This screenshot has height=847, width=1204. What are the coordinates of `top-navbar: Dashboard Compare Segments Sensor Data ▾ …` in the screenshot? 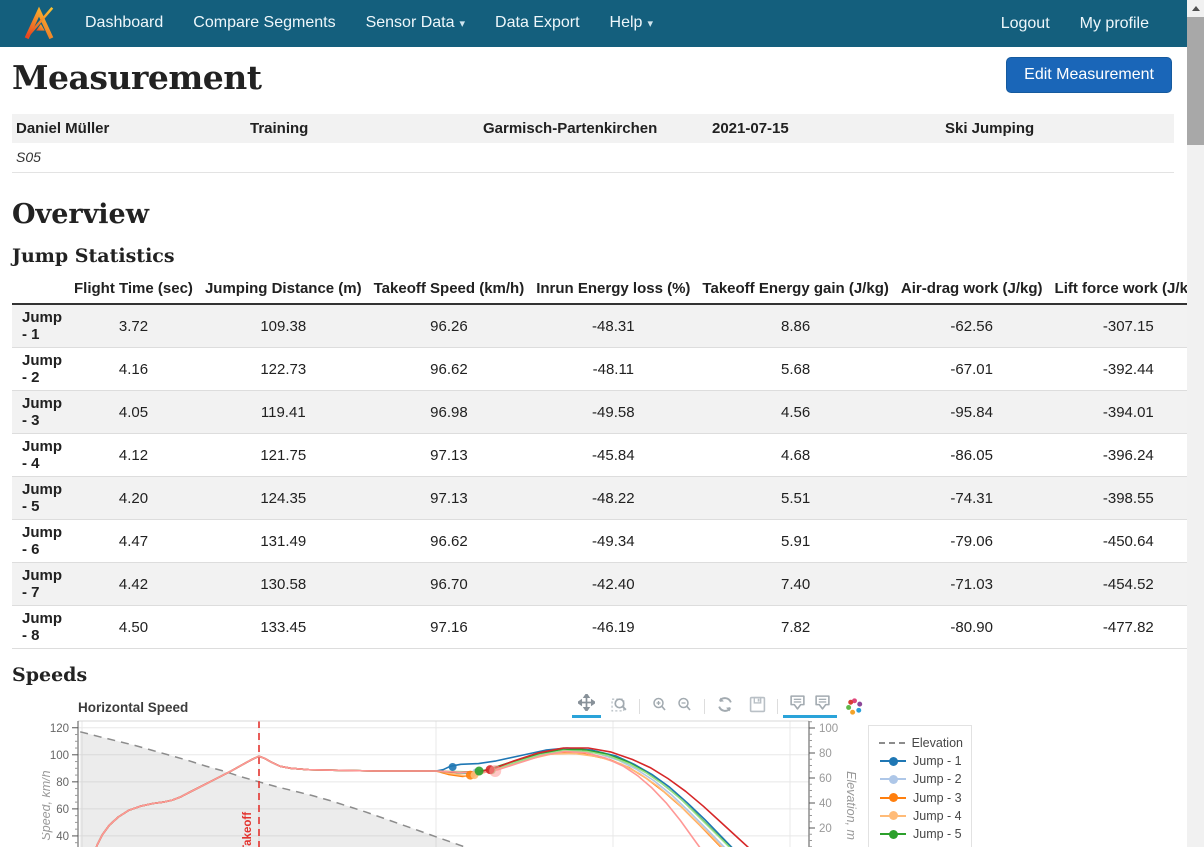 It's located at (602, 23).